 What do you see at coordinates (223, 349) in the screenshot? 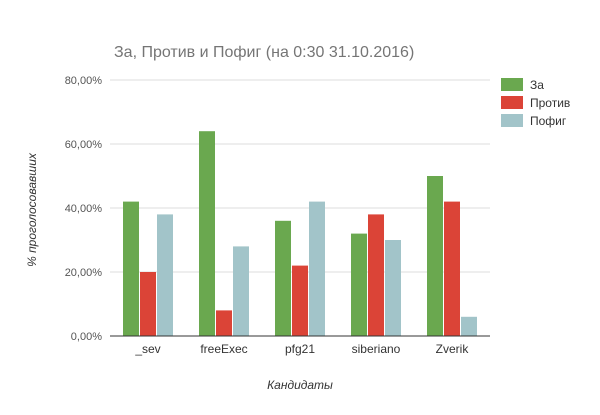
I see `x-tick-label: freeExec` at bounding box center [223, 349].